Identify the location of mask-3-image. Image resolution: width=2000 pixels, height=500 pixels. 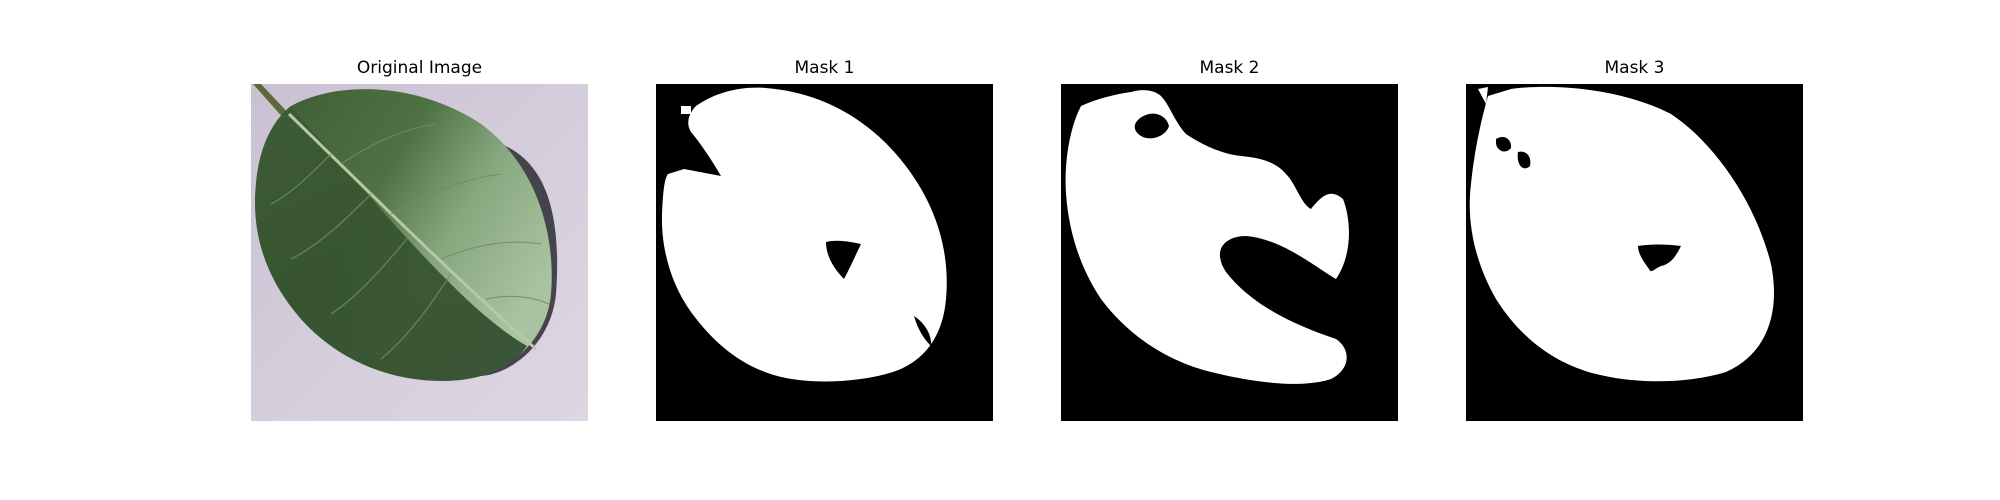
(1634, 252).